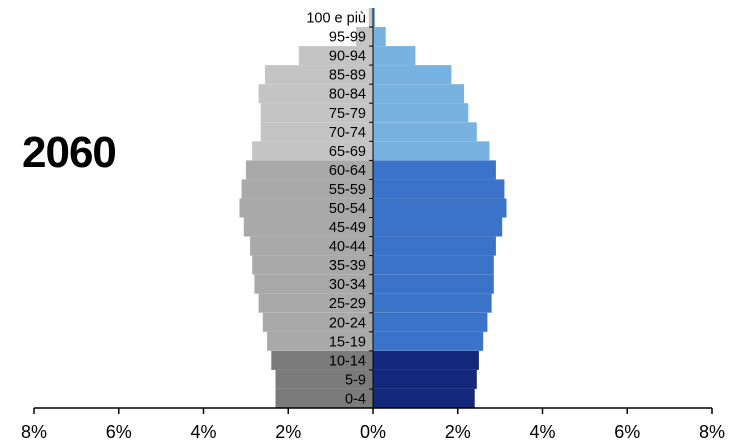 The width and height of the screenshot is (737, 444). Describe the element at coordinates (347, 38) in the screenshot. I see `age-label-95-99: 95-99` at that location.